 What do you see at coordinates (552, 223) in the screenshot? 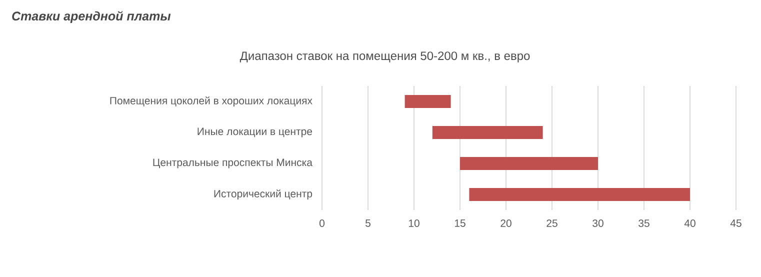
I see `x-tick-label: 25` at bounding box center [552, 223].